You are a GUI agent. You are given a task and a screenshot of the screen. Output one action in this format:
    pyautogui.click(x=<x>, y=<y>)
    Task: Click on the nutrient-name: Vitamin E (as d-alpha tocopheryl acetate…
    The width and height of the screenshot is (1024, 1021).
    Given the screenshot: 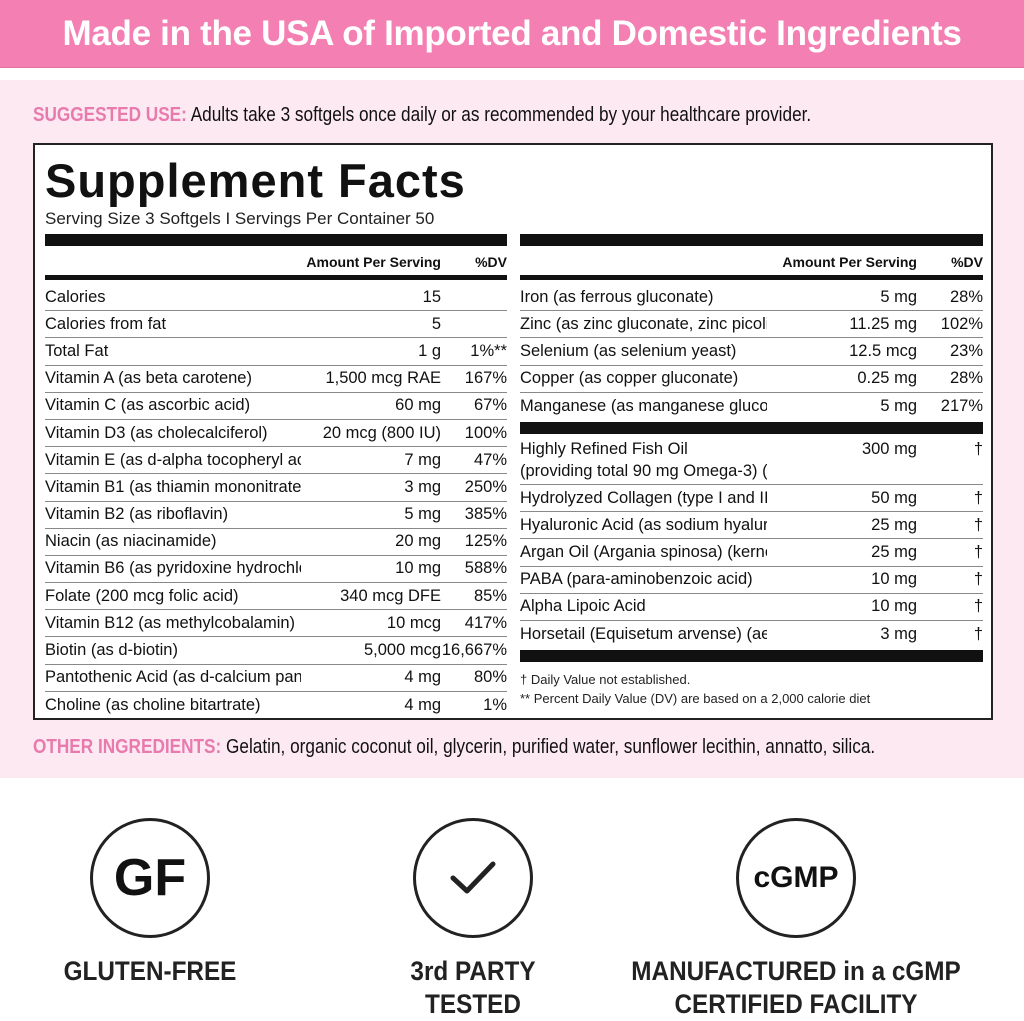 What is the action you would take?
    pyautogui.click(x=173, y=459)
    